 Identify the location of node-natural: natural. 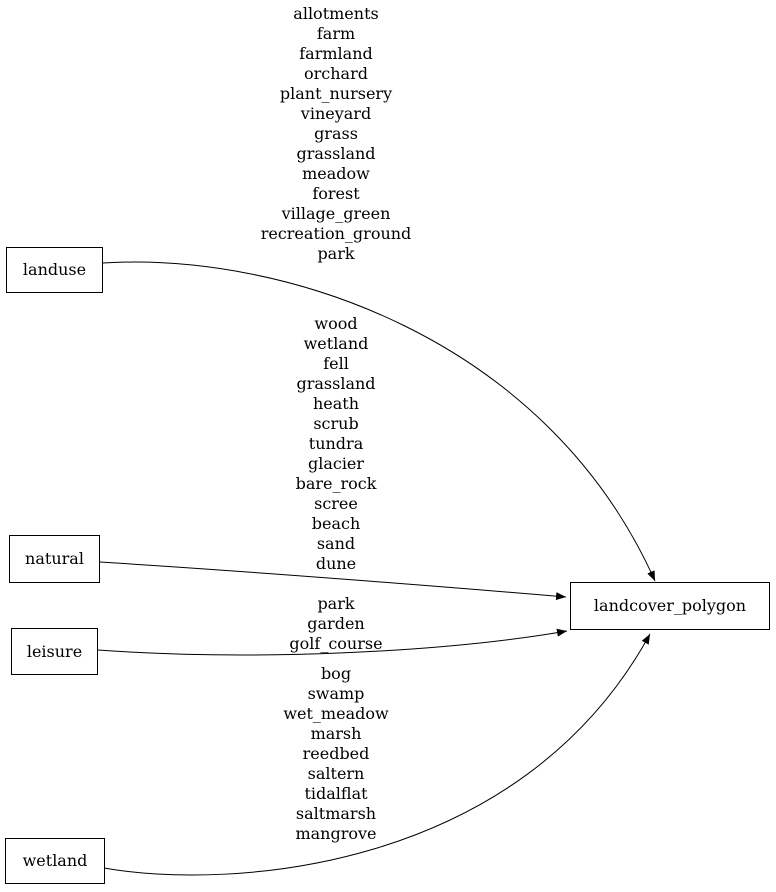
(54, 559).